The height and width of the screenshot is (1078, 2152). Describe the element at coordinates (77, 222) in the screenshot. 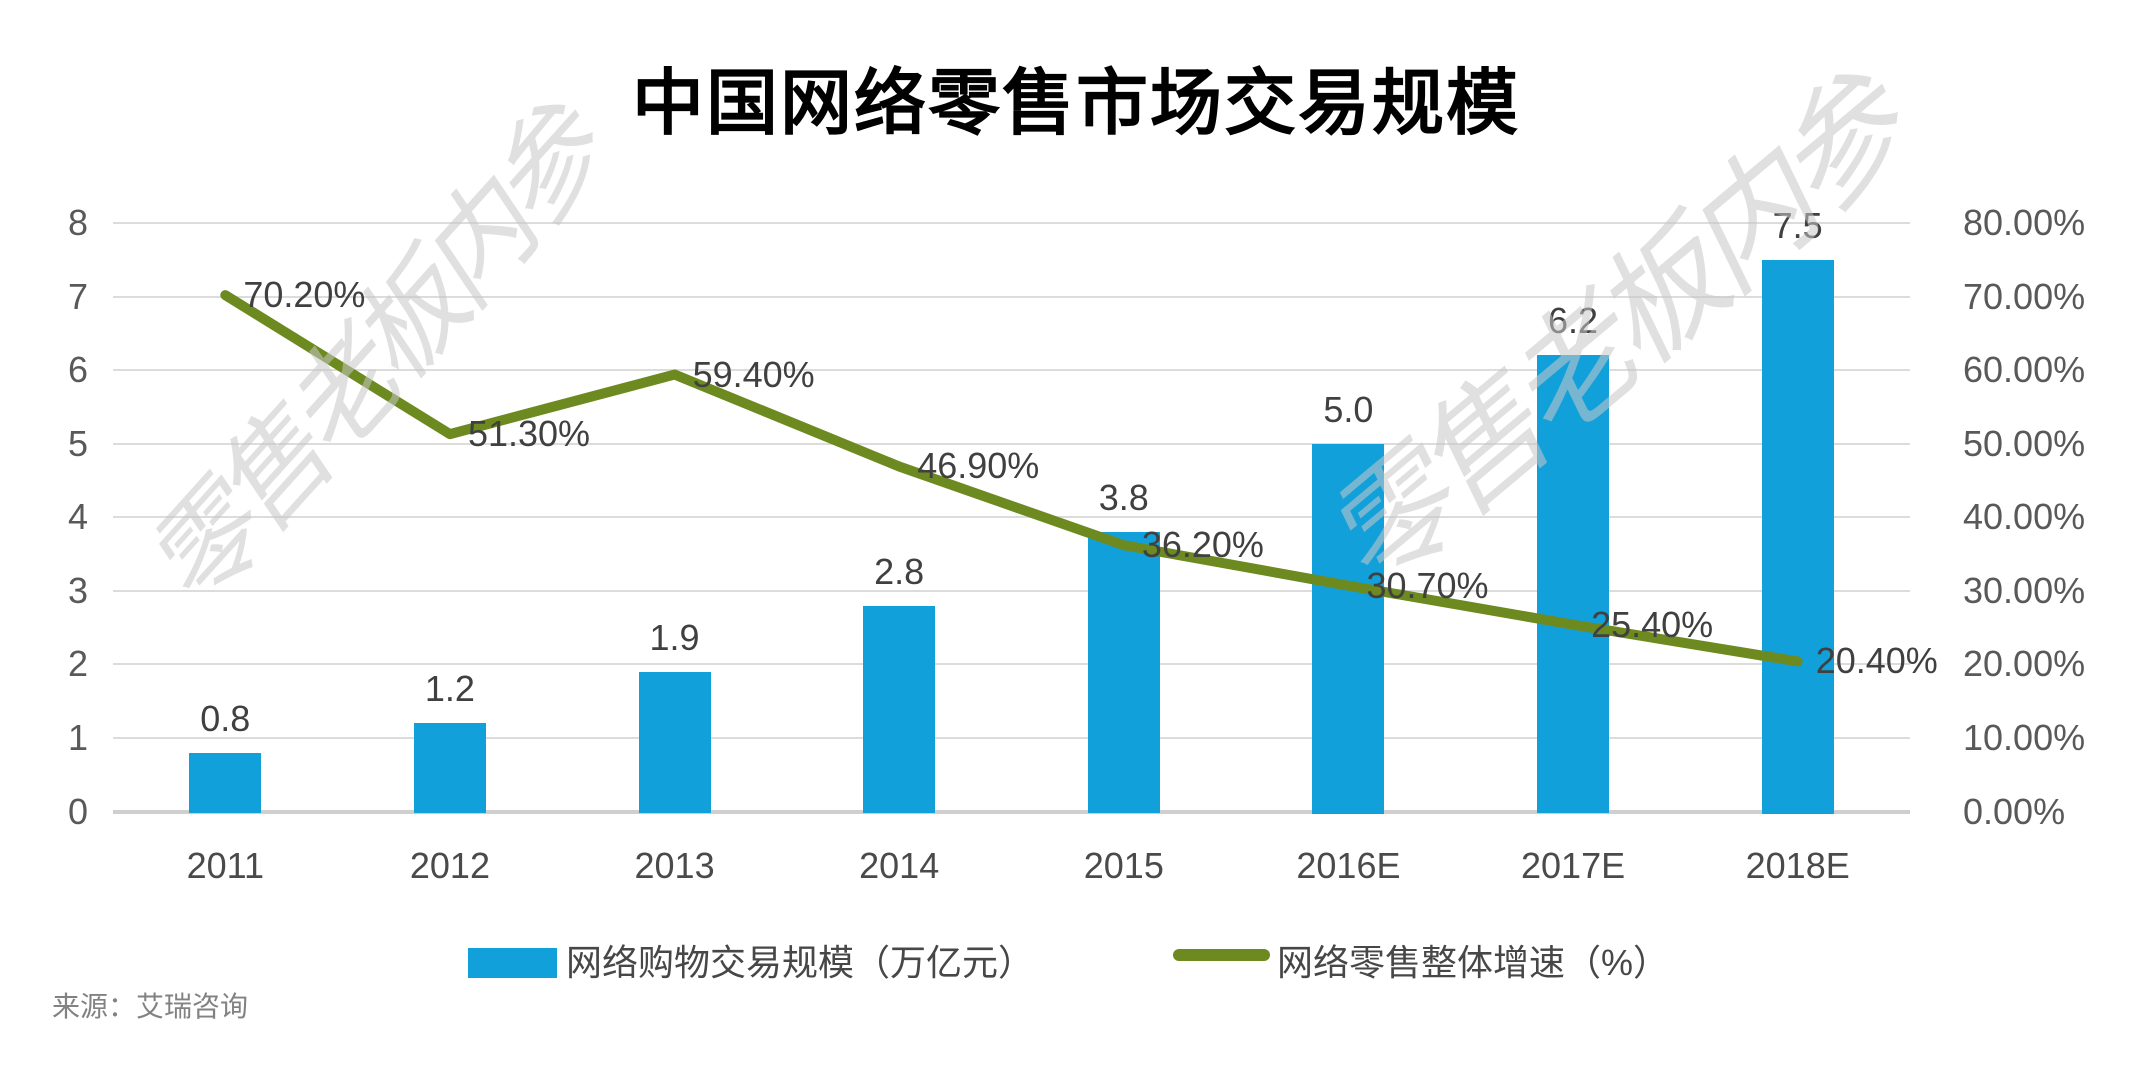

I see `left-axis-tick-8: 8` at that location.